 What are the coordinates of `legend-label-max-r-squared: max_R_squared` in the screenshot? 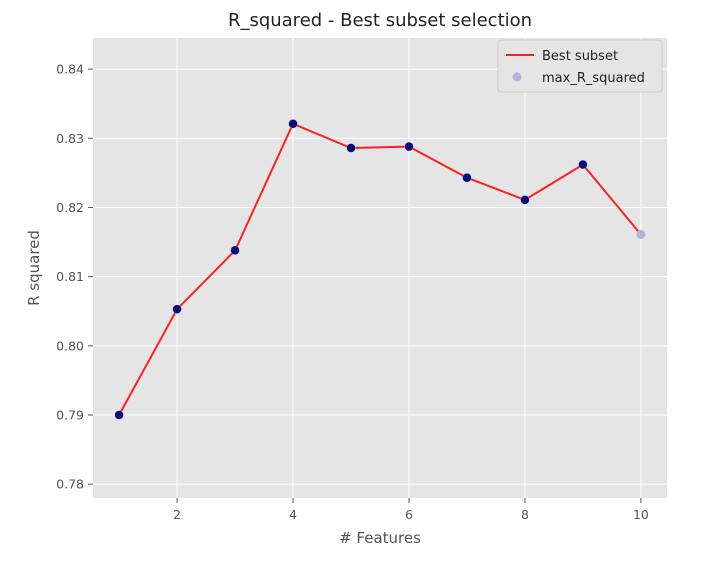 It's located at (593, 78).